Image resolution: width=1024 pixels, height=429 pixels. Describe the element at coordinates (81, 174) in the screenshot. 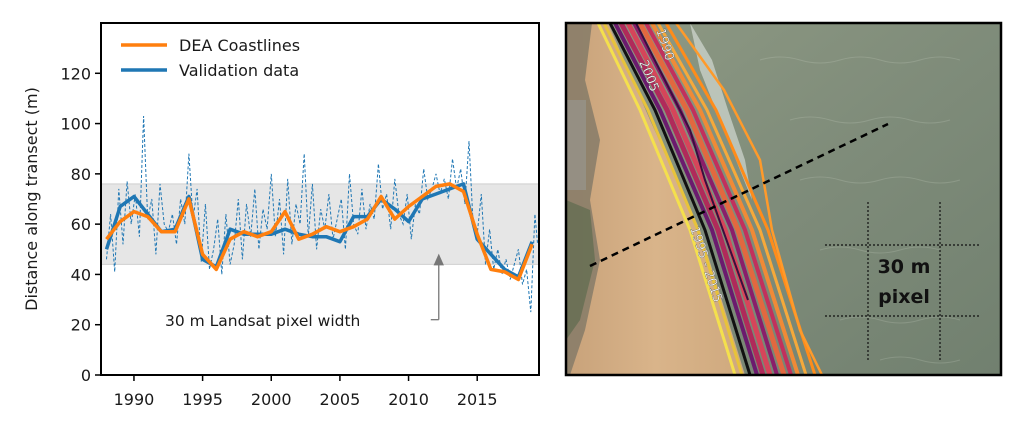

I see `y-tick-label: 80` at that location.